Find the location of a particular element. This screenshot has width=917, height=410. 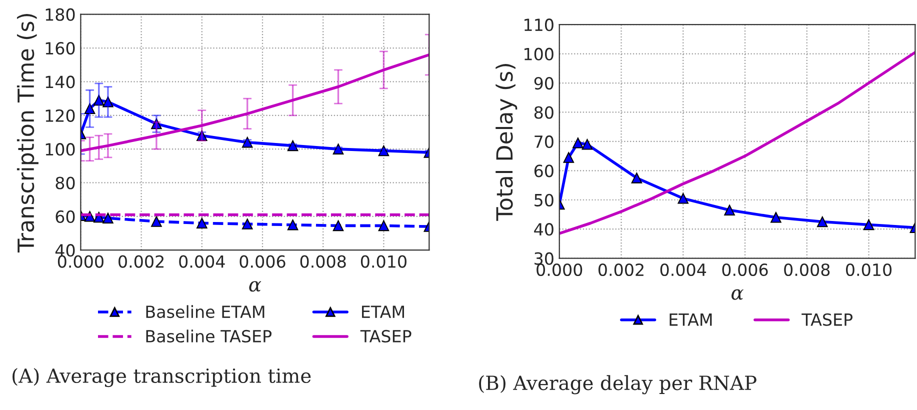

legend-label: Baseline ETAM is located at coordinates (205, 311).